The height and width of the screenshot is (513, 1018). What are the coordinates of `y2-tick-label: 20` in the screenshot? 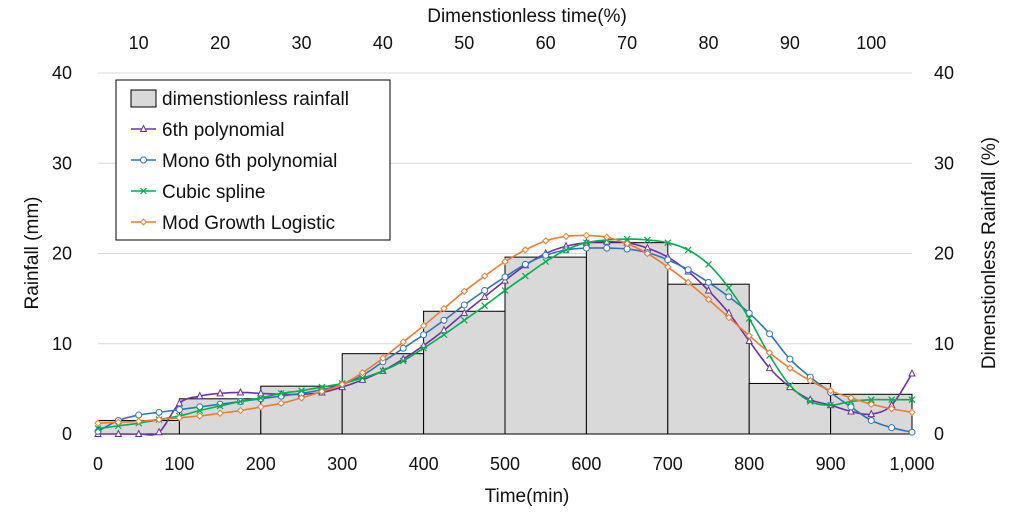 It's located at (944, 254).